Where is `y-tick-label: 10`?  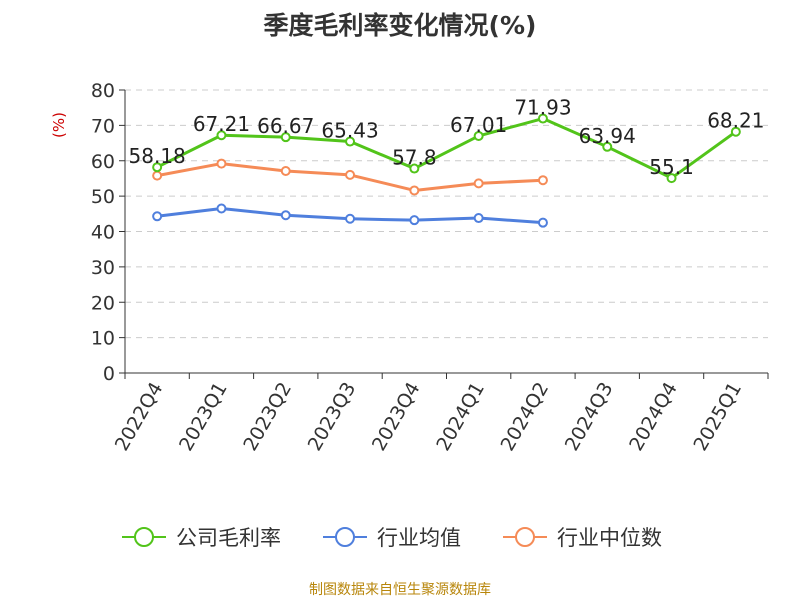 y-tick-label: 10 is located at coordinates (103, 339).